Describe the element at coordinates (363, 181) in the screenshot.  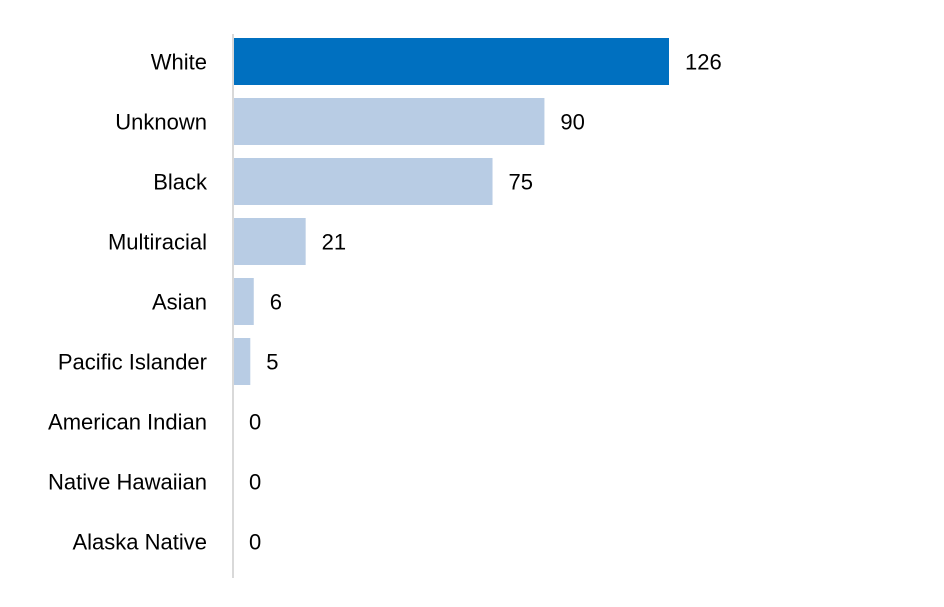
I see `bar-black` at that location.